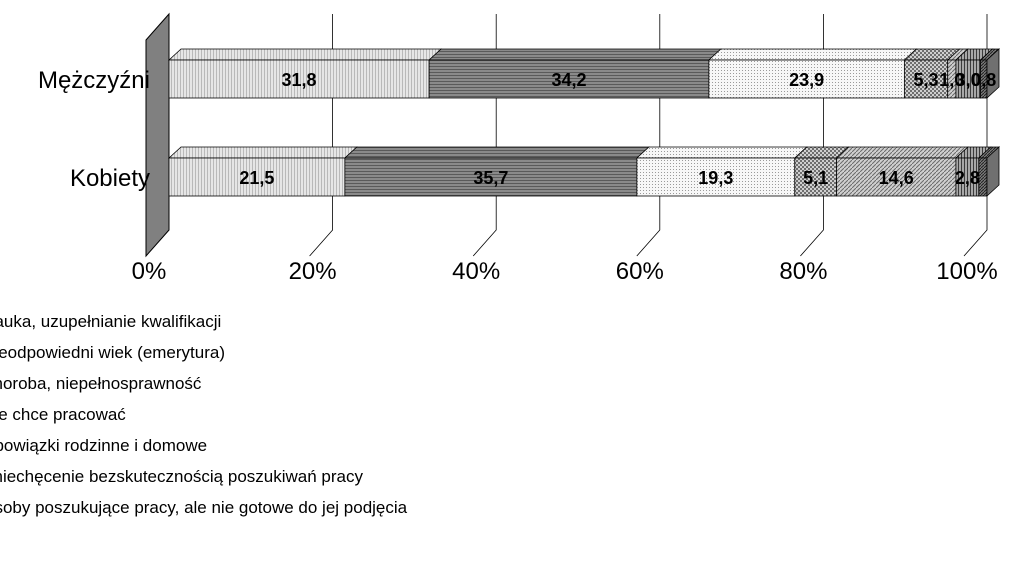  I want to click on data-label: 19,3, so click(715, 178).